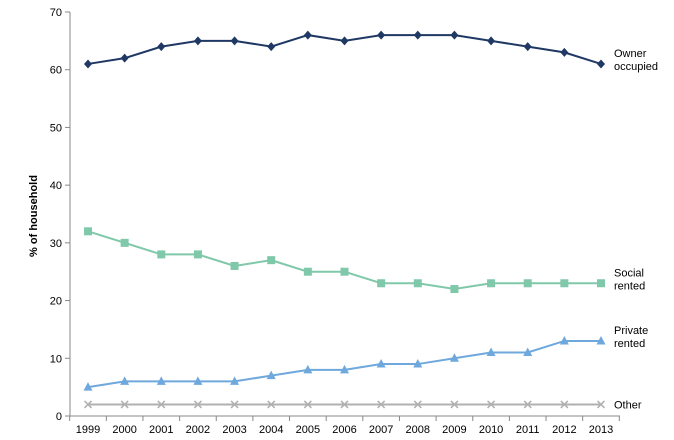  I want to click on x-tick-label: 2002, so click(198, 430).